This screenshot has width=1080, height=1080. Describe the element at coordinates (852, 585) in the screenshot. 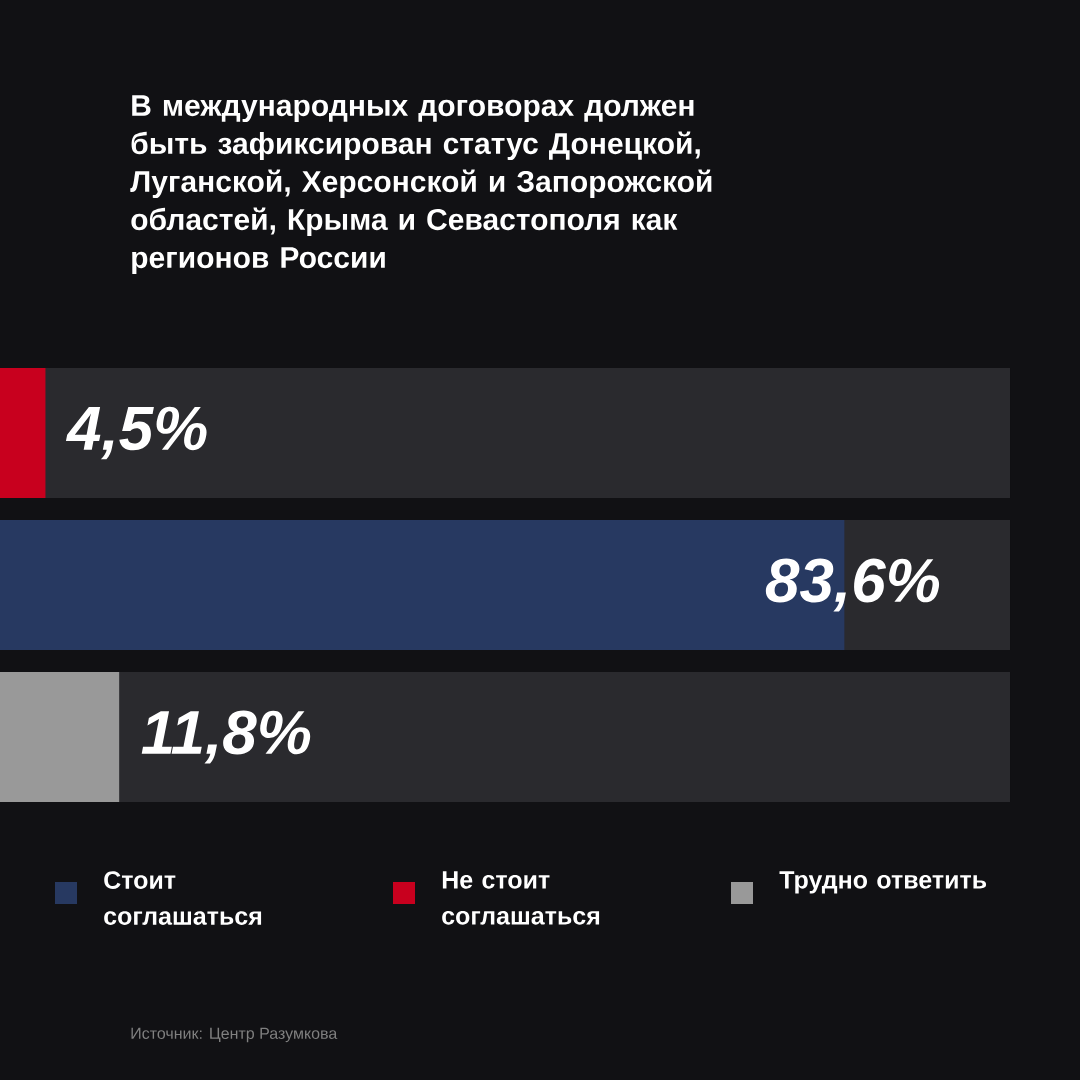

I see `data-label: 83,6%` at that location.